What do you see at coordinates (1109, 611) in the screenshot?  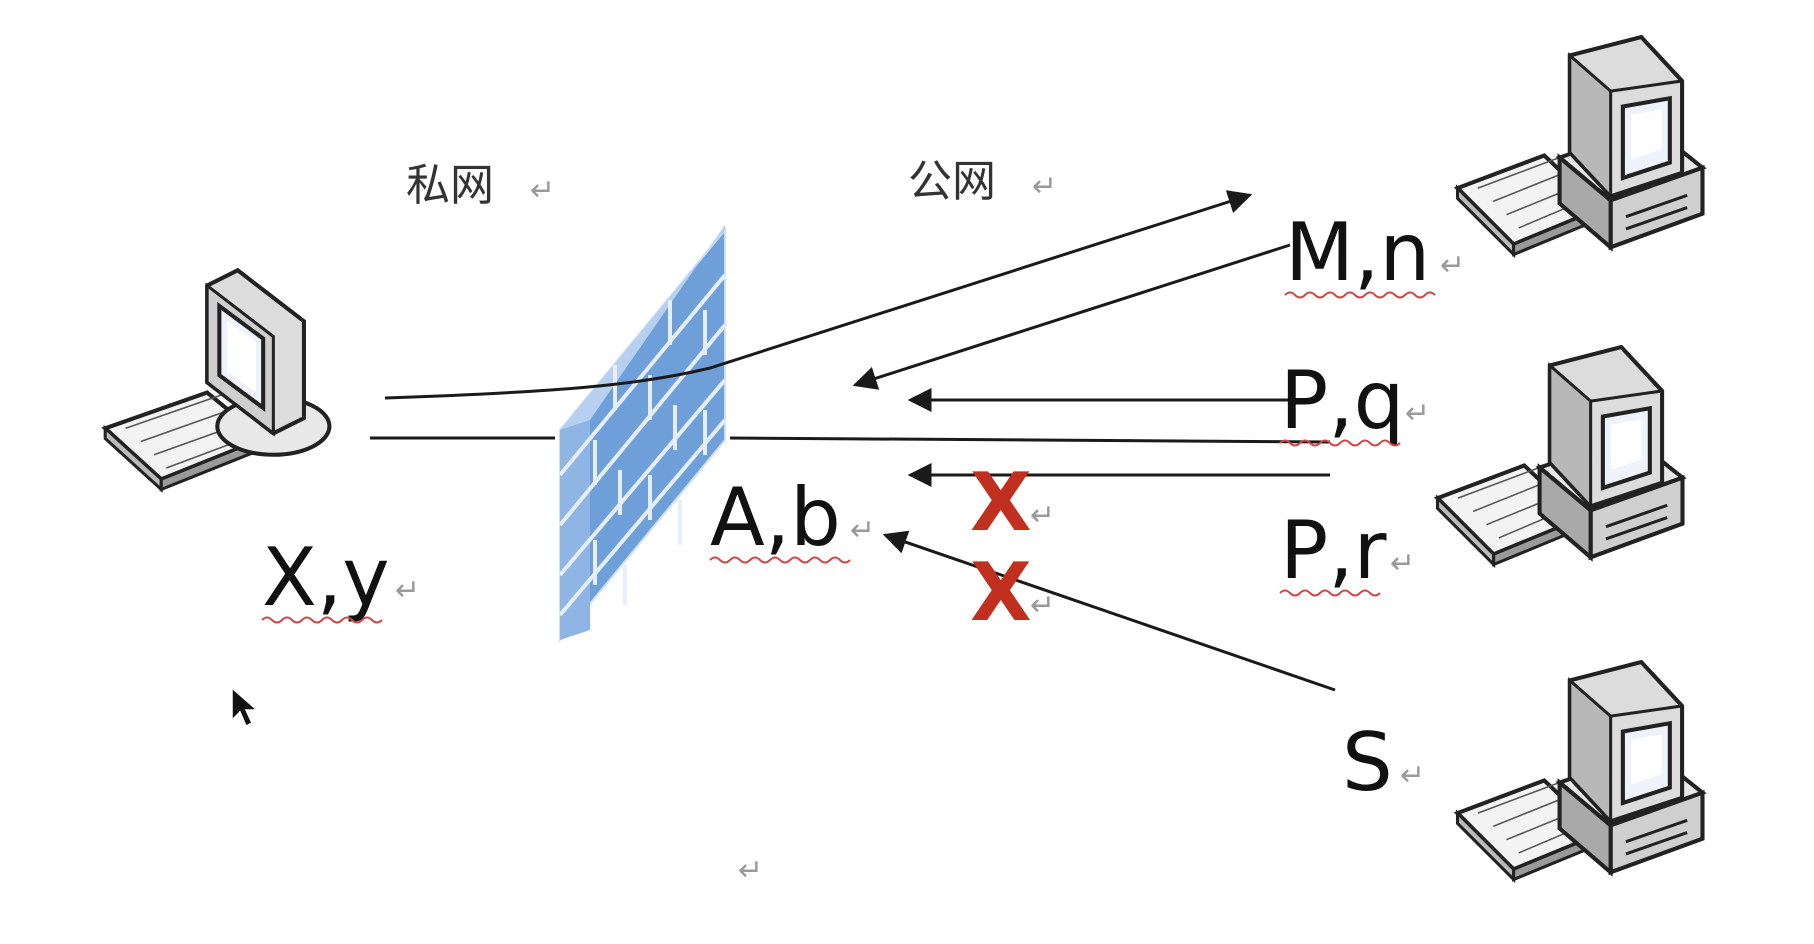 I see `s-blocked-line` at bounding box center [1109, 611].